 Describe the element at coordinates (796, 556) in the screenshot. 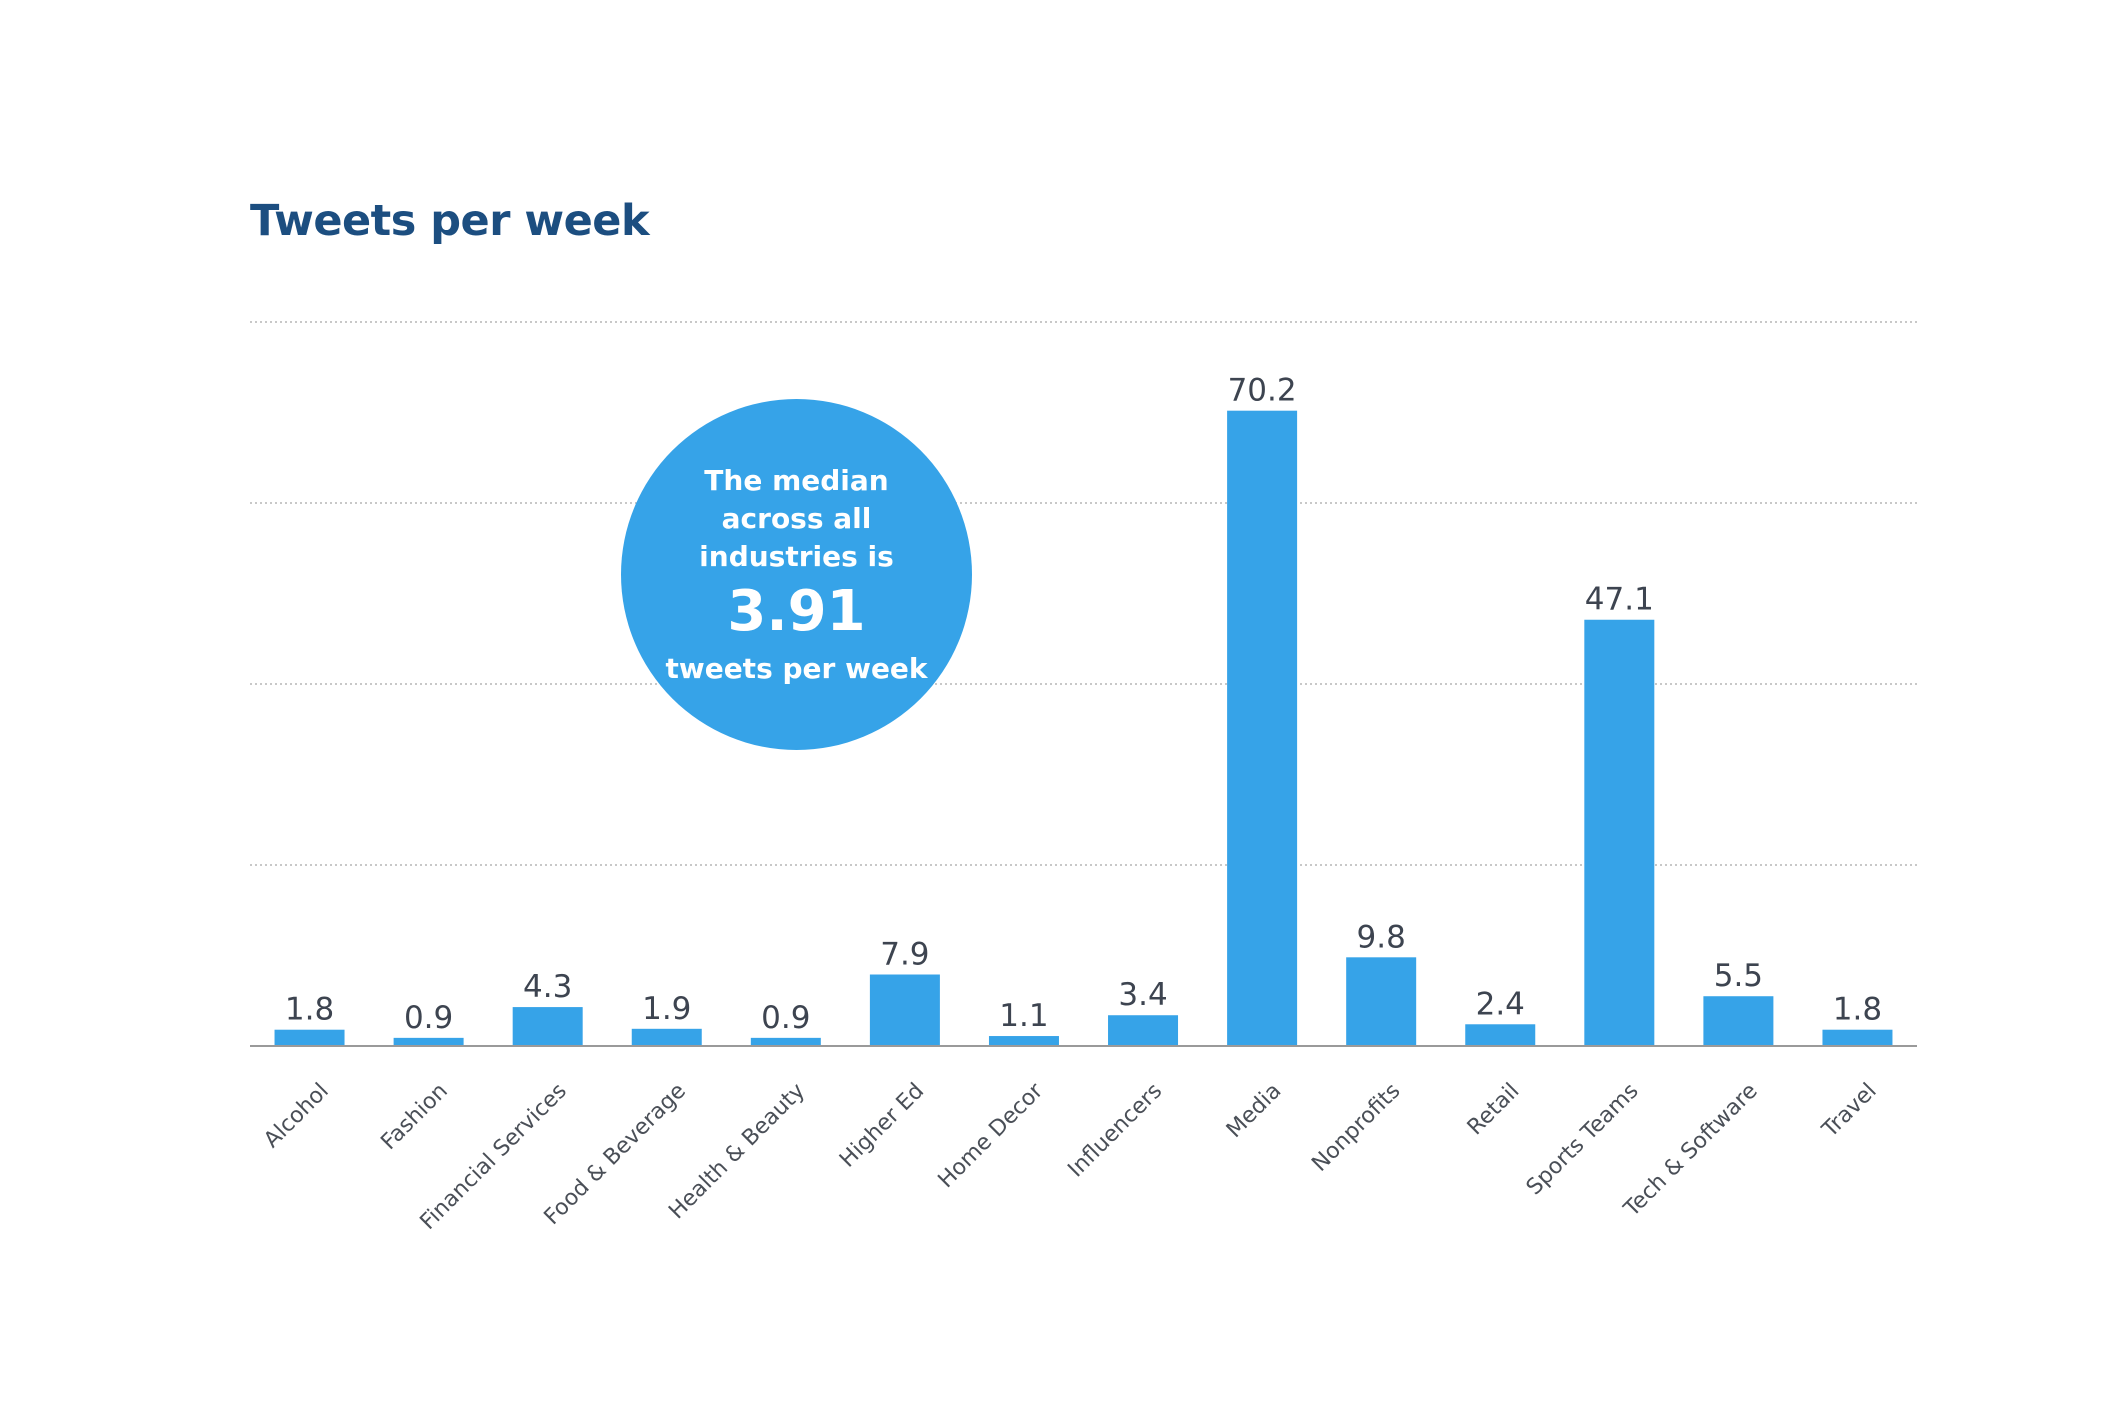

I see `callout-line-3: industries is` at that location.